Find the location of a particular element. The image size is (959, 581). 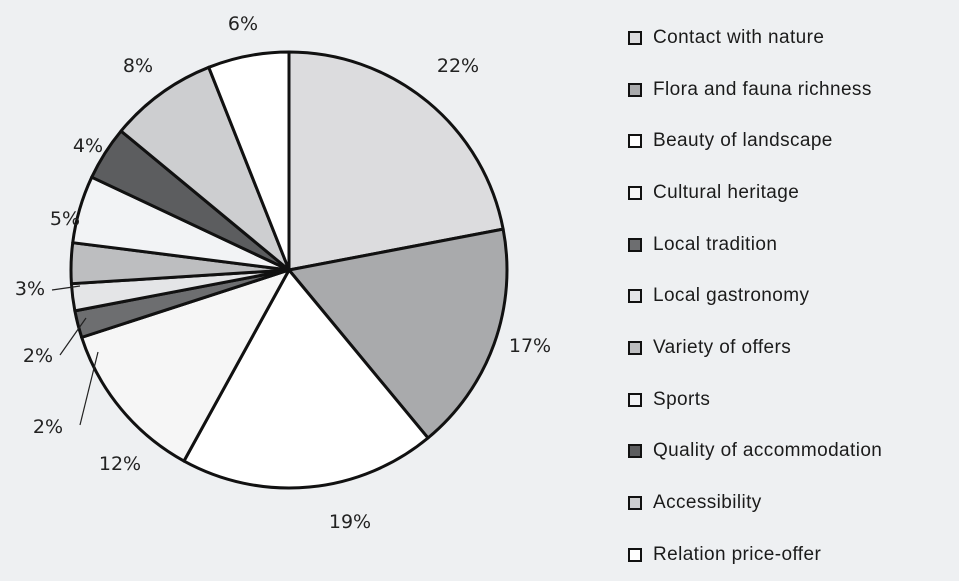

legend-item: Cultural heritage is located at coordinates (793, 193).